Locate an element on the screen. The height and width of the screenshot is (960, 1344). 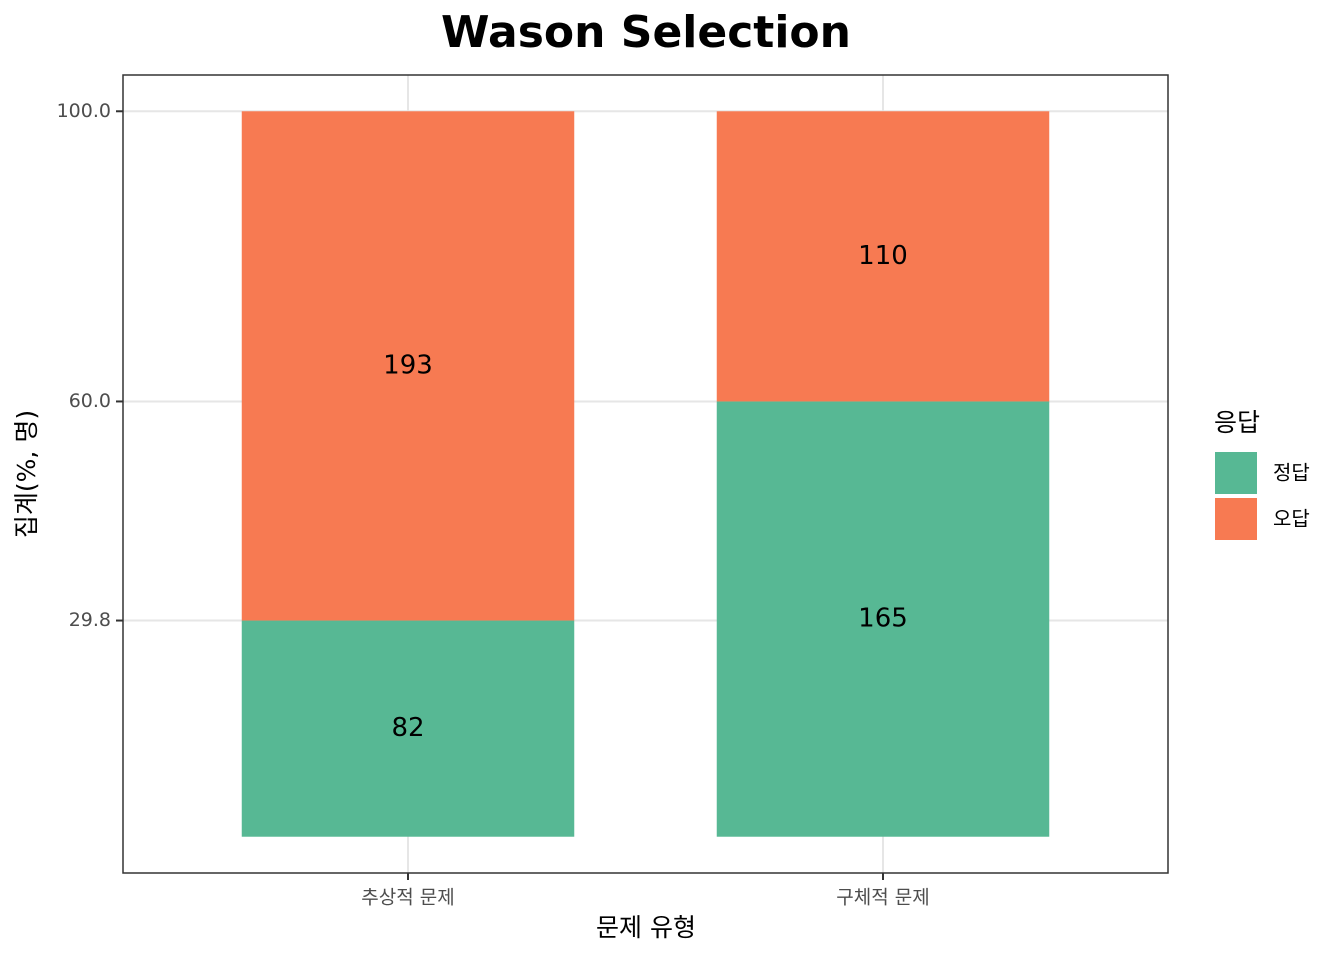
legend-title: 응답 is located at coordinates (1237, 422).